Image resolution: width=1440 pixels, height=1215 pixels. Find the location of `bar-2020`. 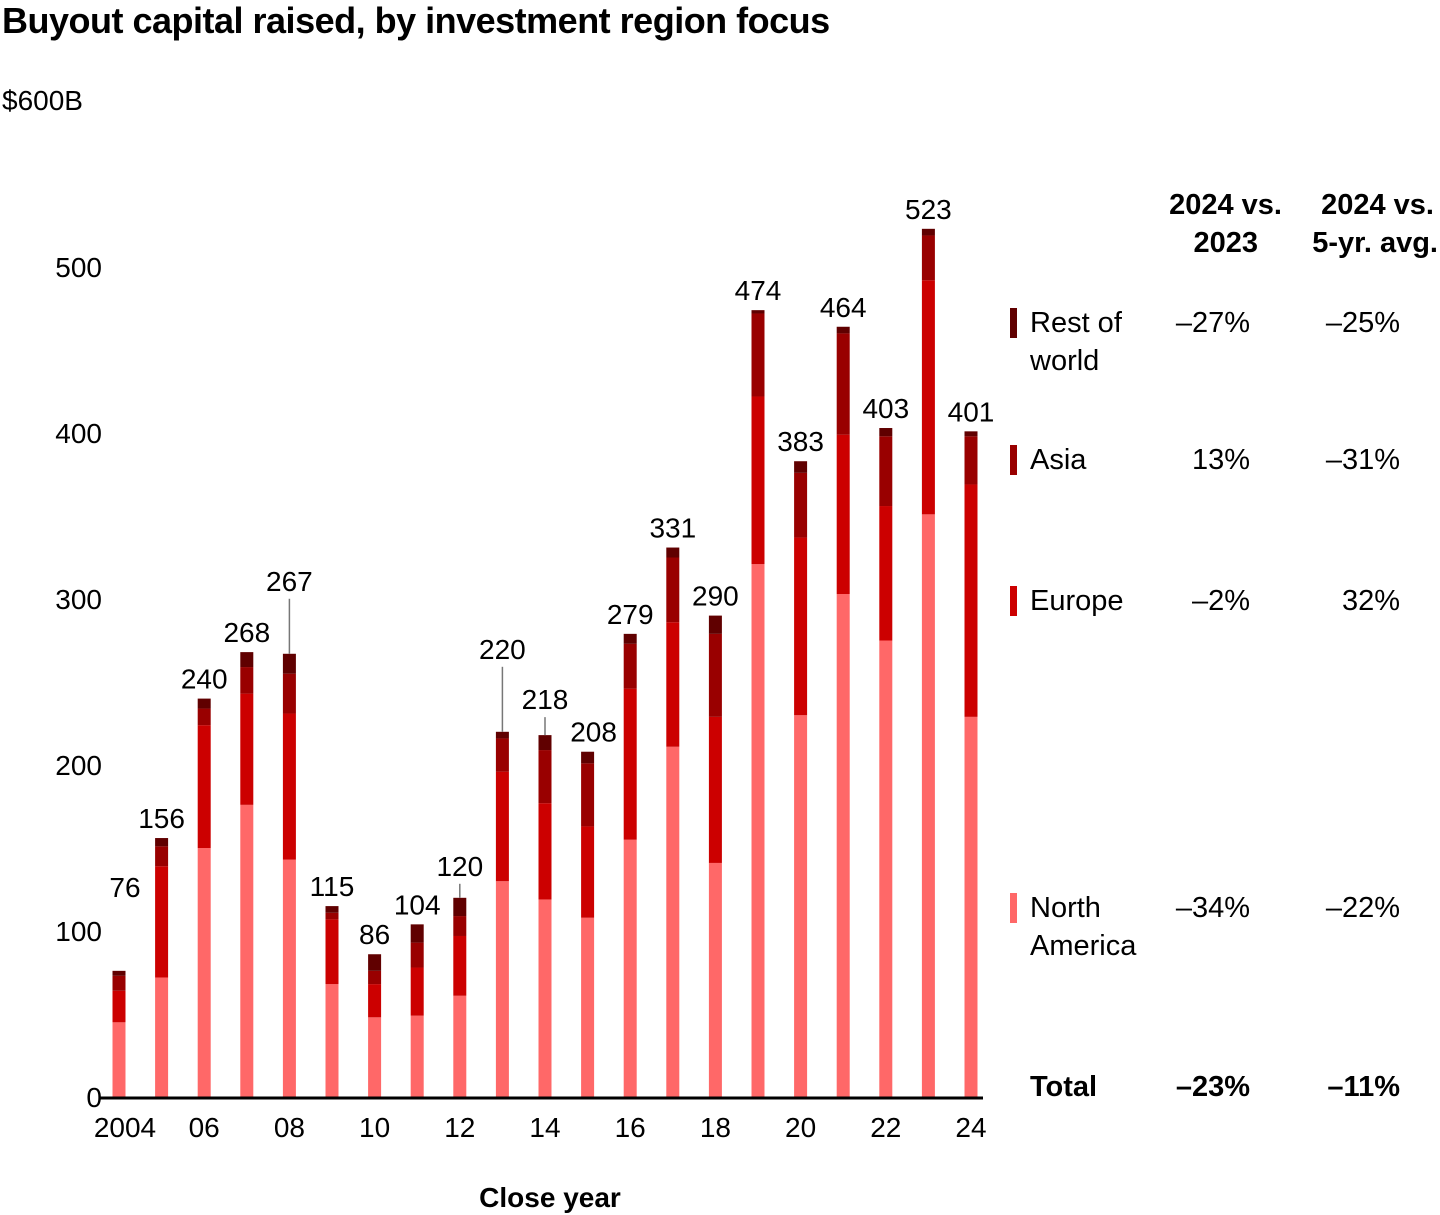

bar-2020 is located at coordinates (801, 779).